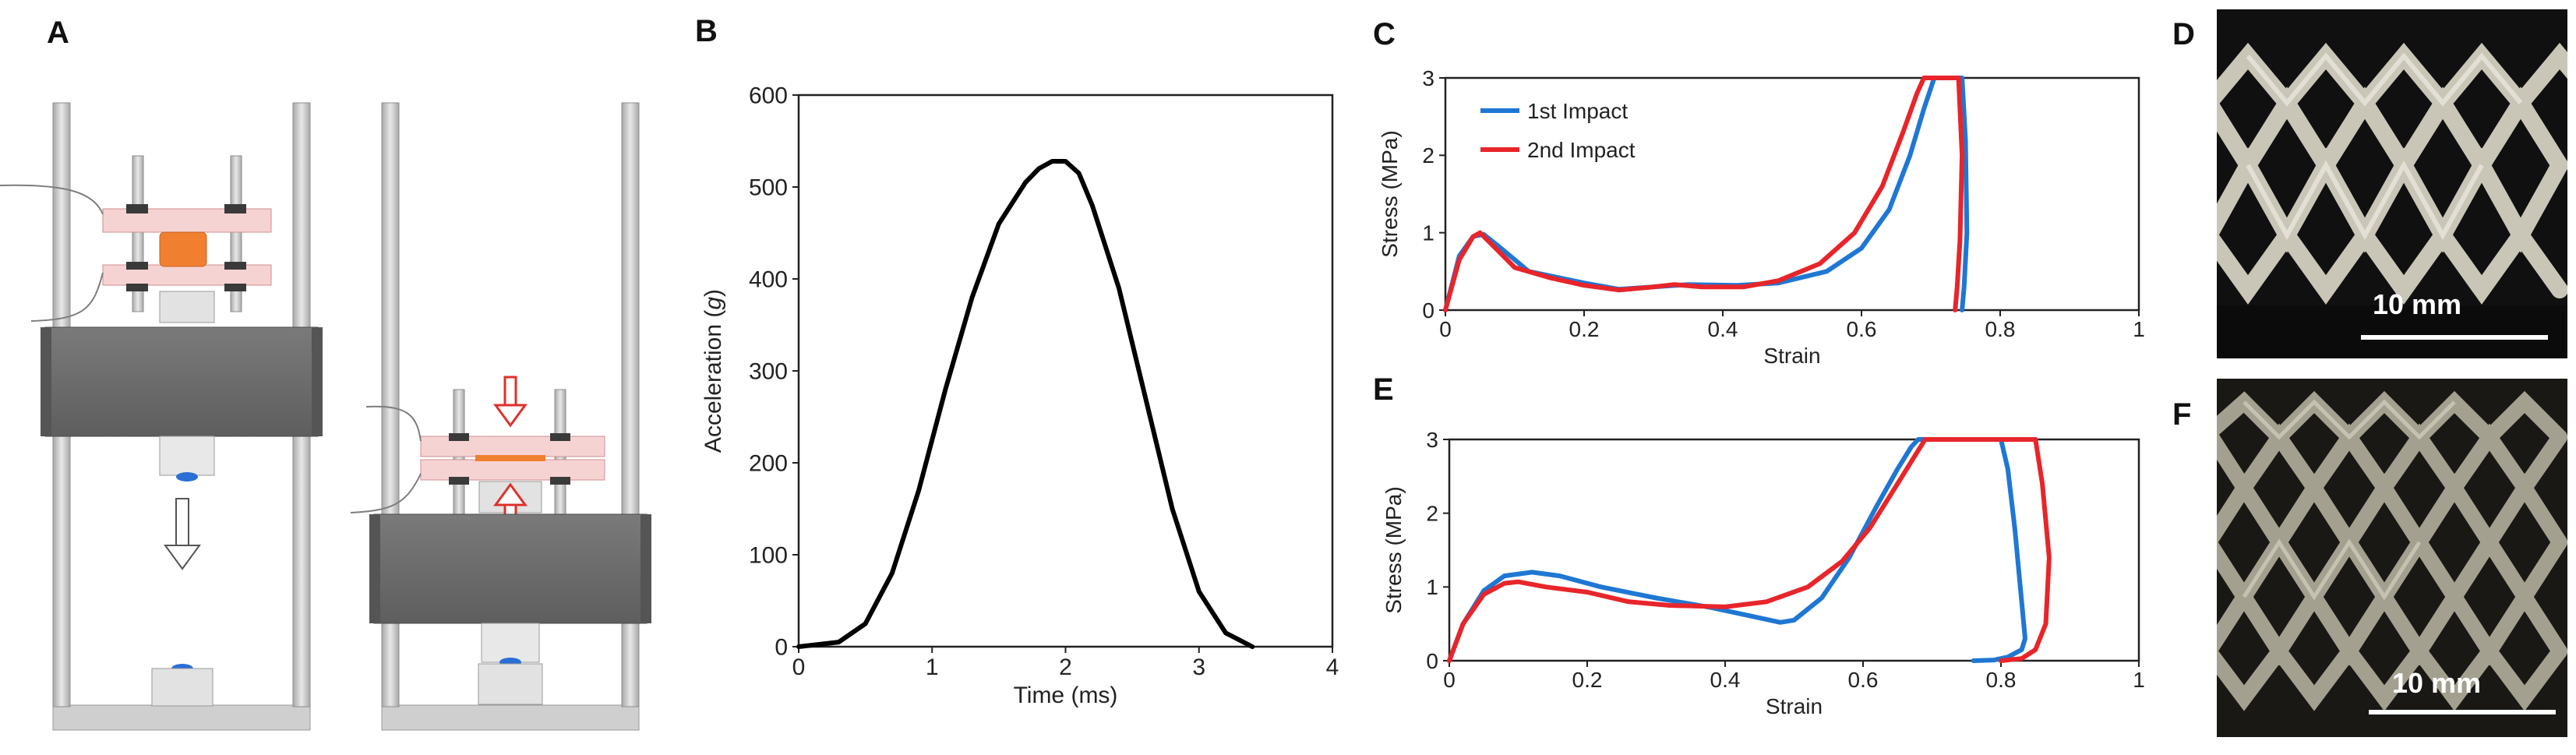  What do you see at coordinates (1066, 695) in the screenshot?
I see `chart-b-x-axis-label: Time (ms)` at bounding box center [1066, 695].